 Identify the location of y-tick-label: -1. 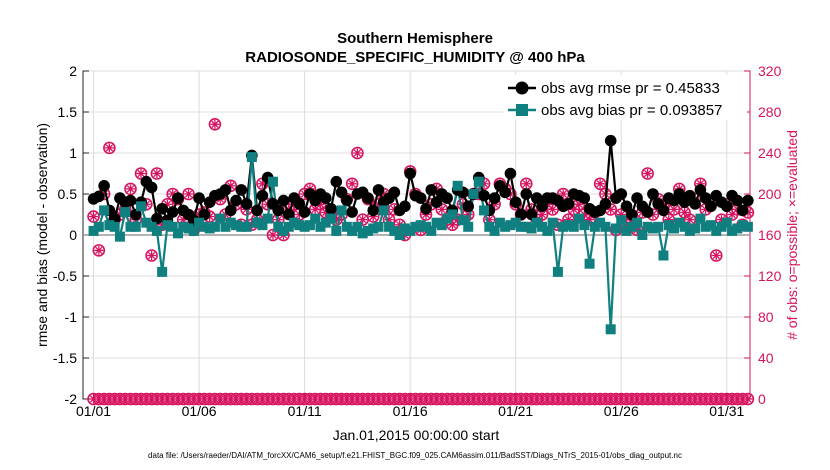
(71, 317).